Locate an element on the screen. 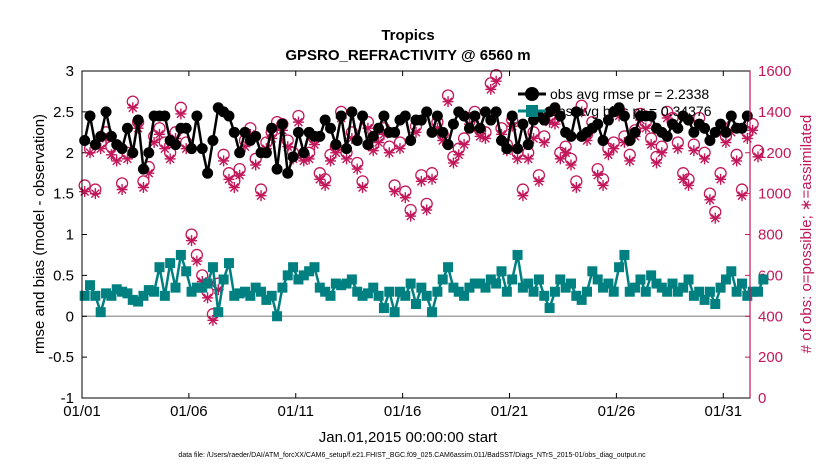  chart-title: Tropics is located at coordinates (407, 35).